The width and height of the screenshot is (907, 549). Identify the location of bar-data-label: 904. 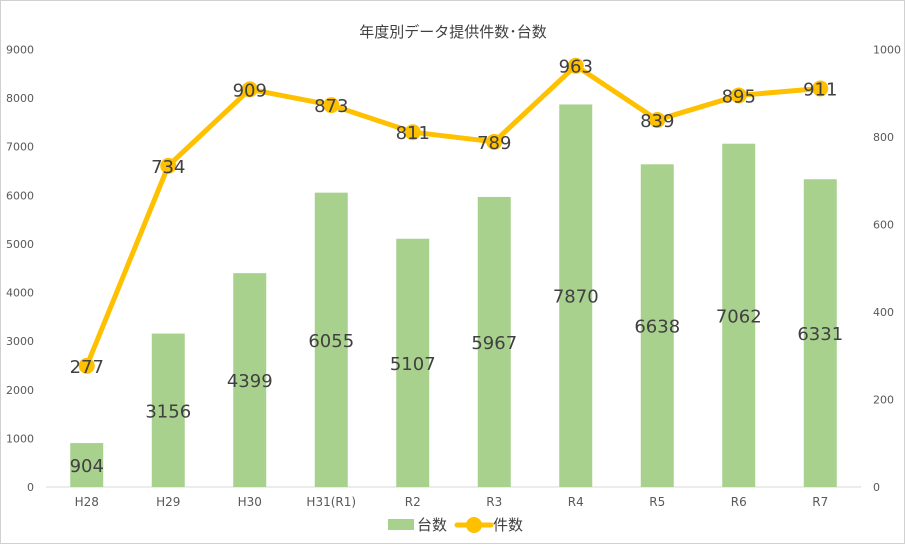
(87, 466).